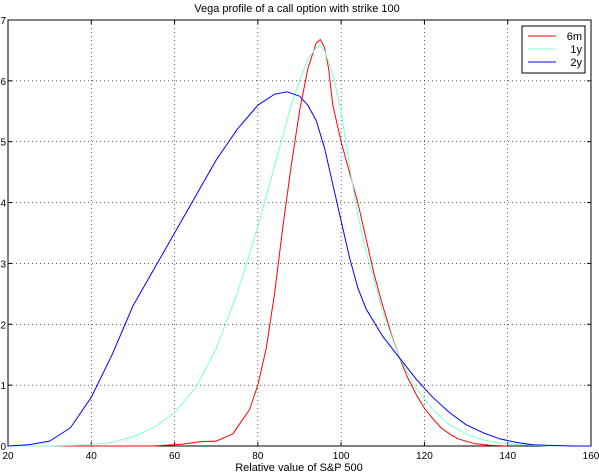 Image resolution: width=599 pixels, height=475 pixels. I want to click on y-tick-label: 5, so click(3, 143).